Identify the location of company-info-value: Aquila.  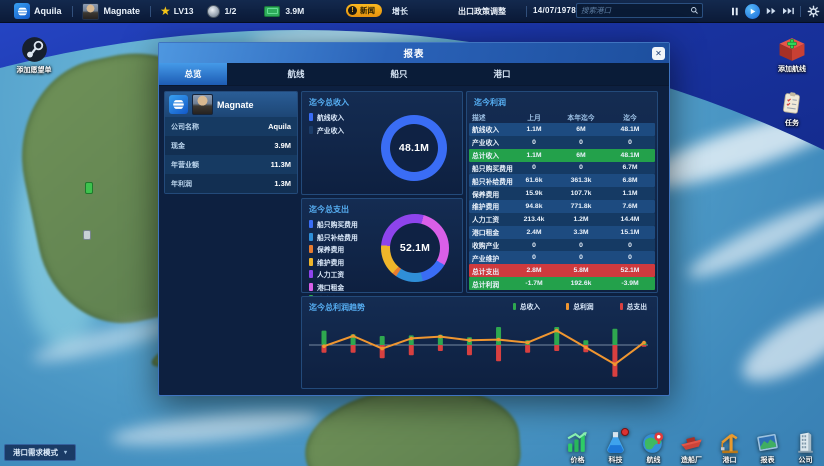
(279, 126).